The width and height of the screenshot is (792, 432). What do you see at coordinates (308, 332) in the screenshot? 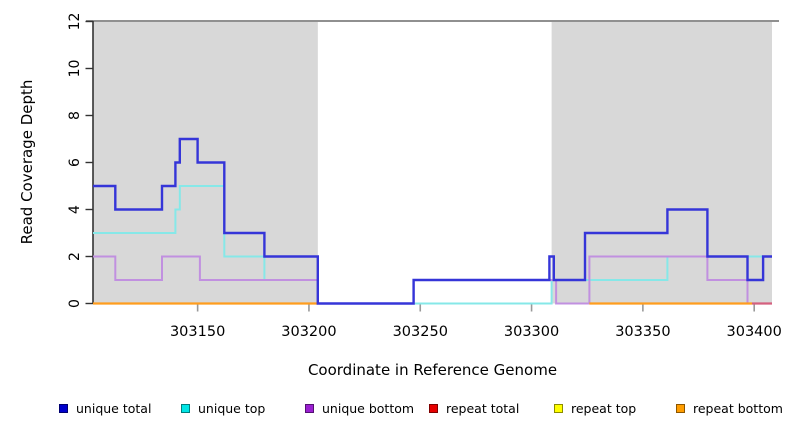
I see `x-tick-label: 303200` at bounding box center [308, 332].